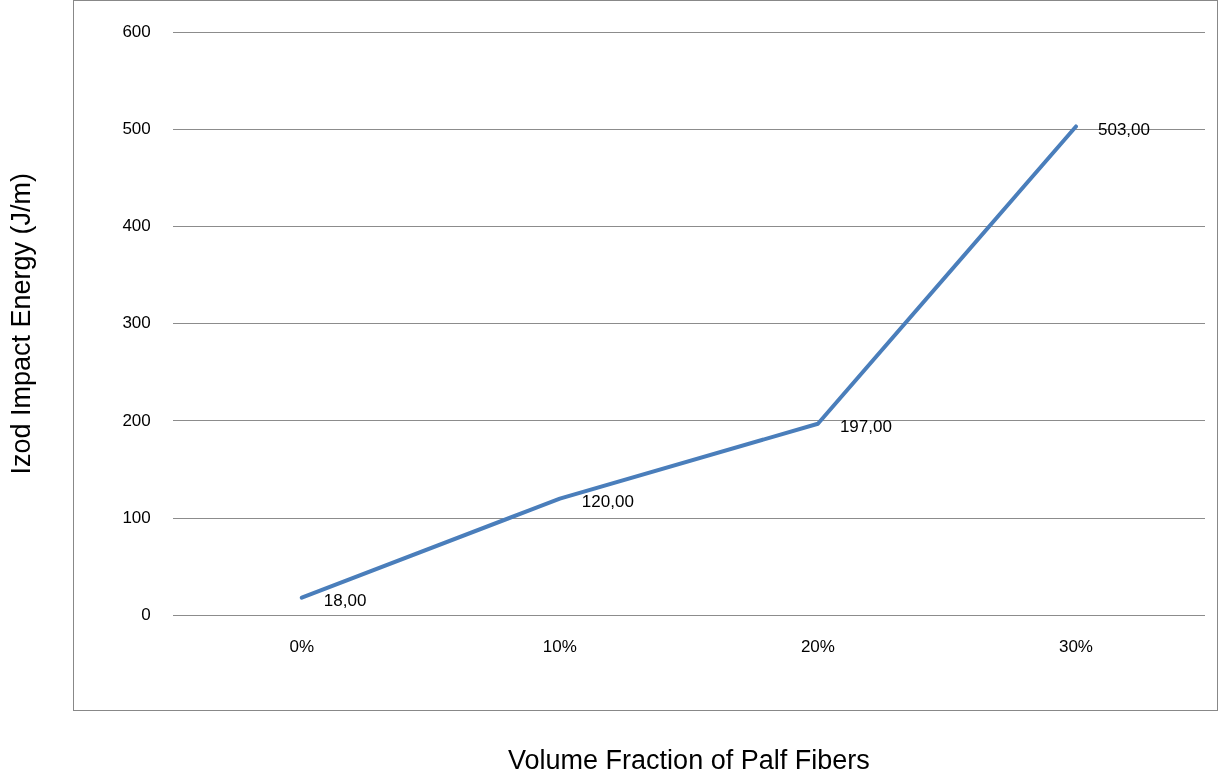  Describe the element at coordinates (136, 226) in the screenshot. I see `y-tick-label: 400` at that location.